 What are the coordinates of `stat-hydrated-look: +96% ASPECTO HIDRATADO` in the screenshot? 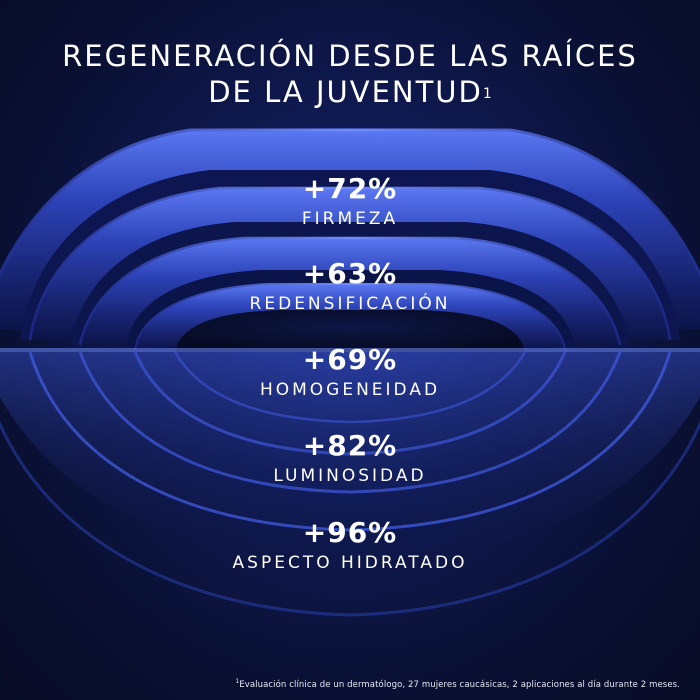 It's located at (350, 545).